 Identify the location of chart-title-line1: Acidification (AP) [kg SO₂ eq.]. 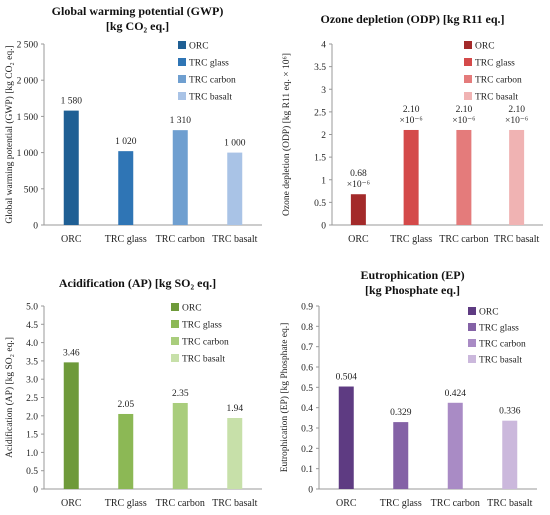
(137, 283).